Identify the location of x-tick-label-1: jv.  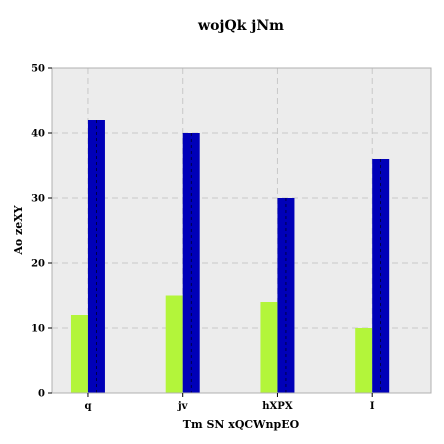
(183, 406).